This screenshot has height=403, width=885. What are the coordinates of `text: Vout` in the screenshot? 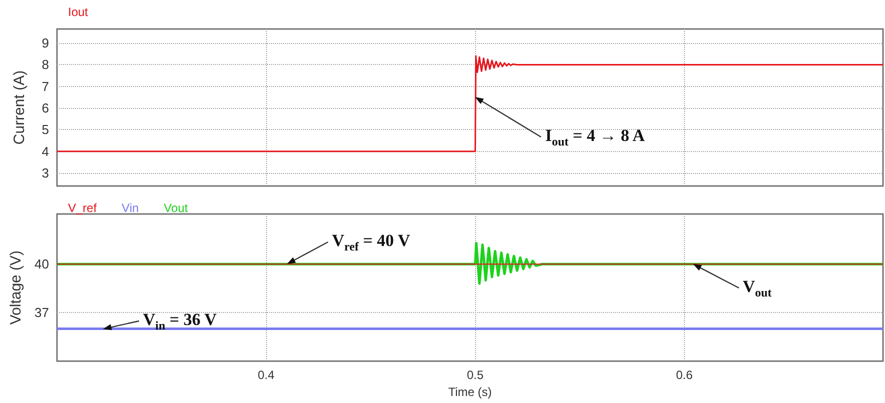 It's located at (176, 208).